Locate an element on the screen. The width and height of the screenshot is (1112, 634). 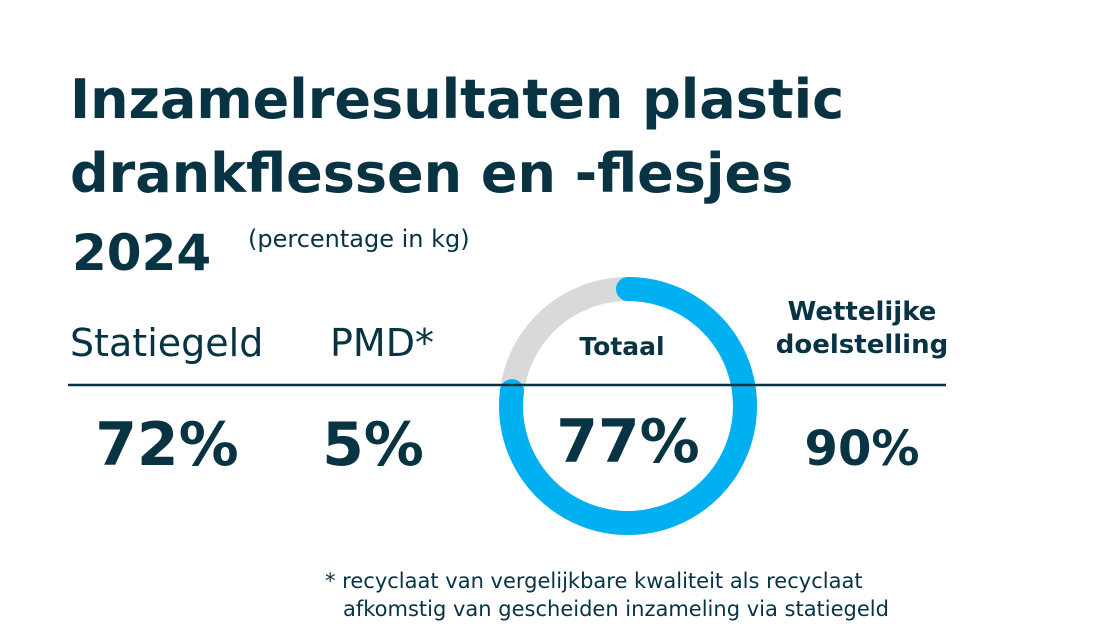
ring-arc is located at coordinates (628, 406).